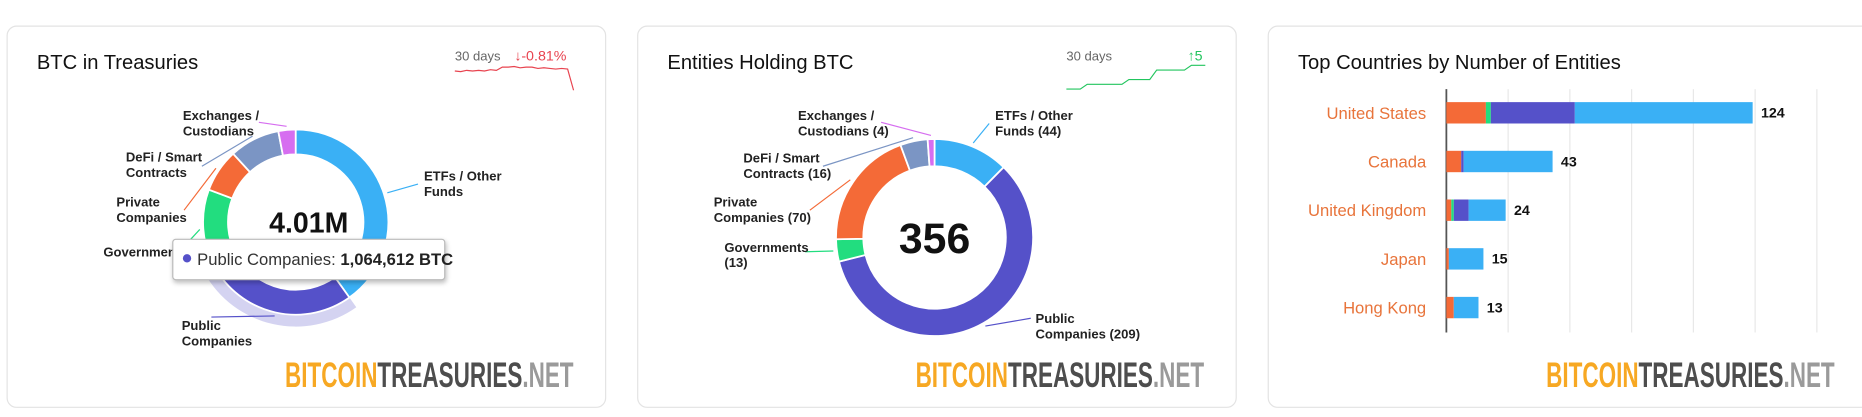  I want to click on panel-title: BTC in Treasuries, so click(117, 63).